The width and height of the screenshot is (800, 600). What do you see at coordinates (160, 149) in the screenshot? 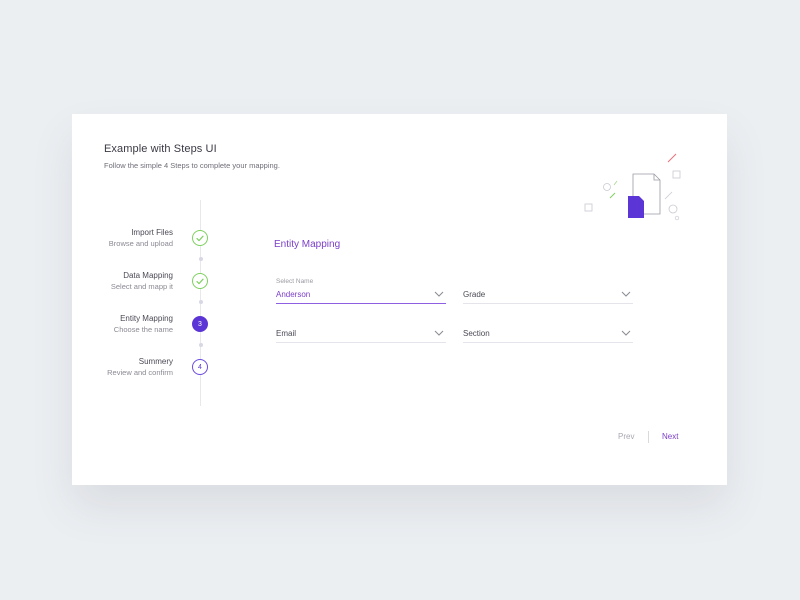
I see `card-title: Example with Steps UI` at bounding box center [160, 149].